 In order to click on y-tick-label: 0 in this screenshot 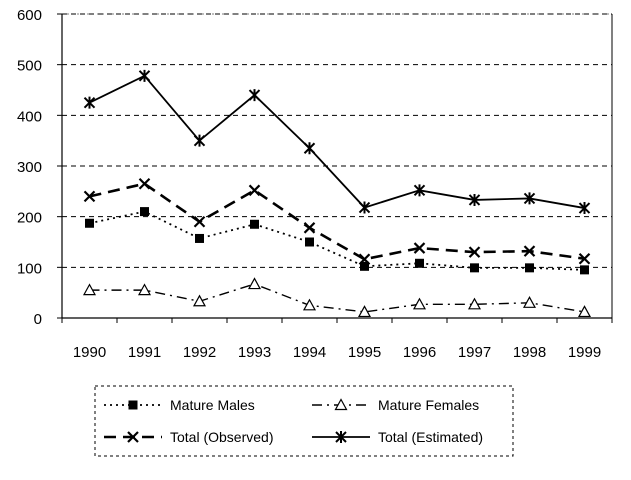, I will do `click(38, 319)`.